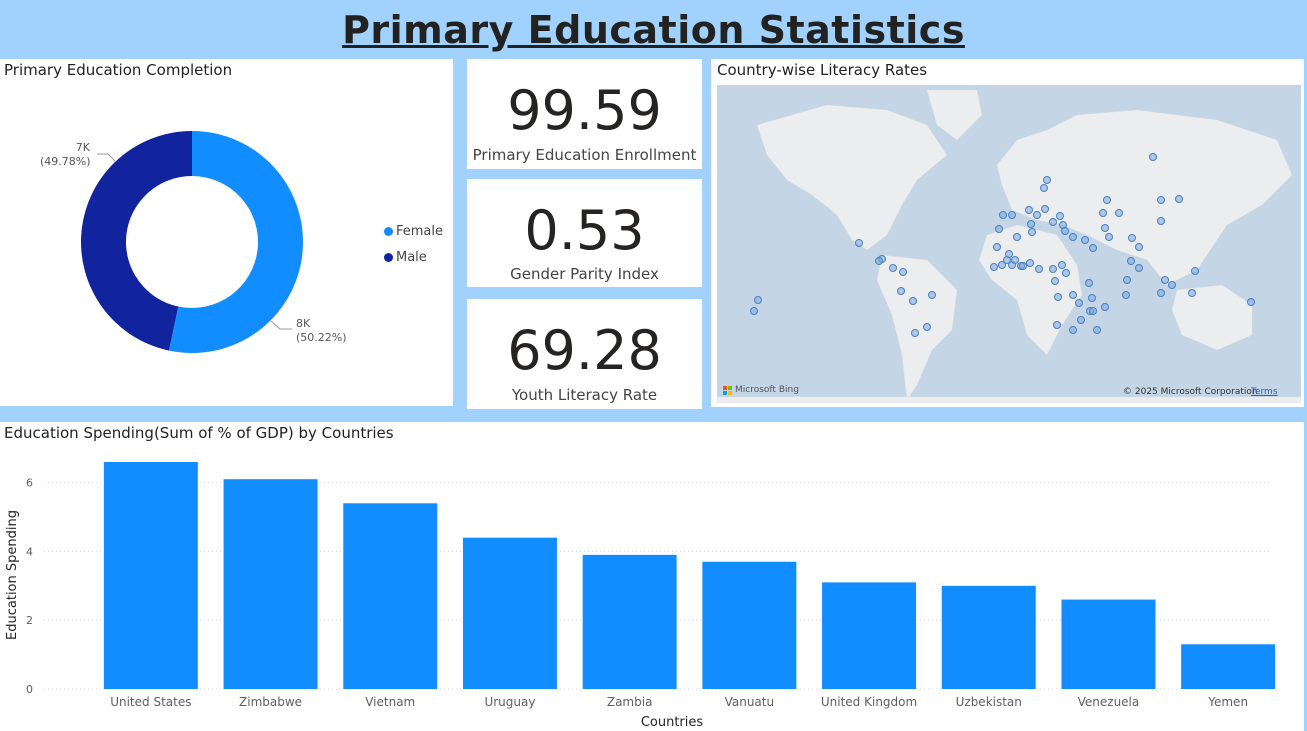 The image size is (1307, 731). What do you see at coordinates (584, 114) in the screenshot?
I see `kpi-card-enrollment: 99.59 Primary Education Enrollment` at bounding box center [584, 114].